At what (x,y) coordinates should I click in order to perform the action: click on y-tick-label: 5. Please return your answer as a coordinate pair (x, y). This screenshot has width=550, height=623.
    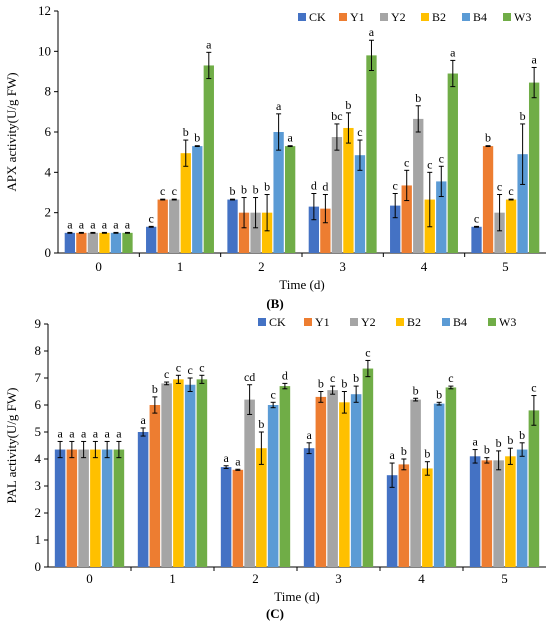
    Looking at the image, I should click on (38, 431).